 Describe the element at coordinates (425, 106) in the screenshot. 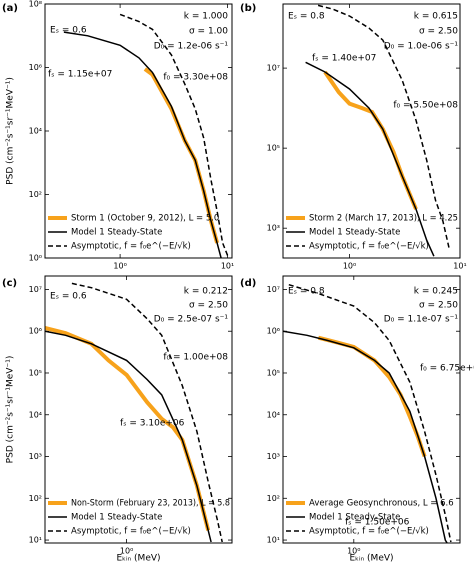

I see `annotation: f₀ = 5.50e+08` at that location.